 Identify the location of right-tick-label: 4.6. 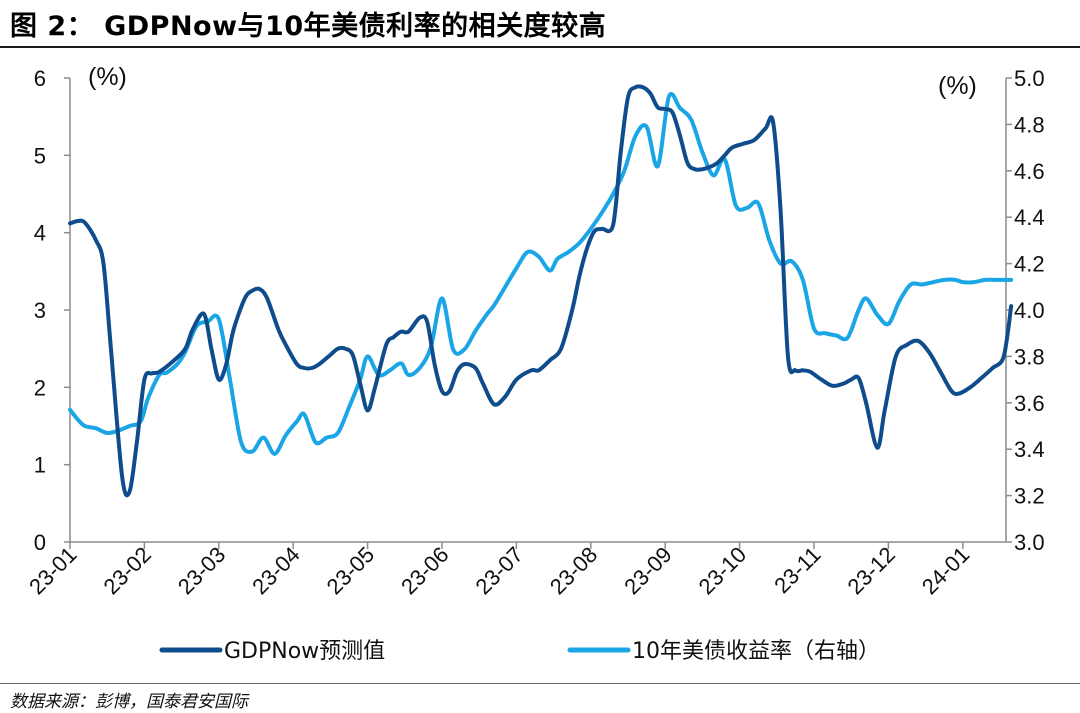
(1029, 171).